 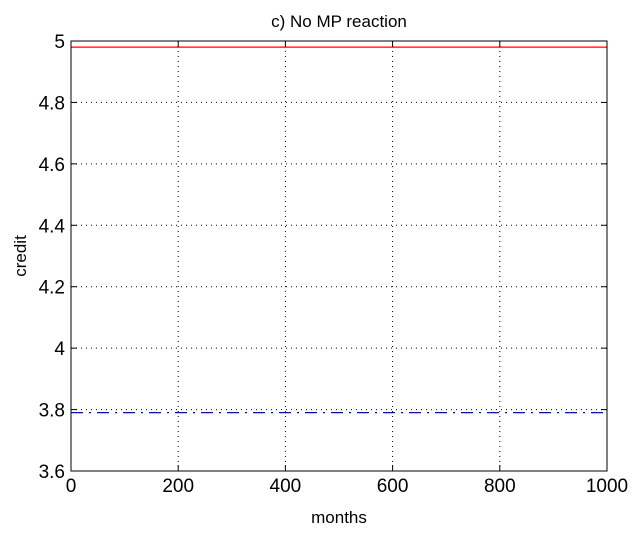 I want to click on x-axis-label: months, so click(x=339, y=517).